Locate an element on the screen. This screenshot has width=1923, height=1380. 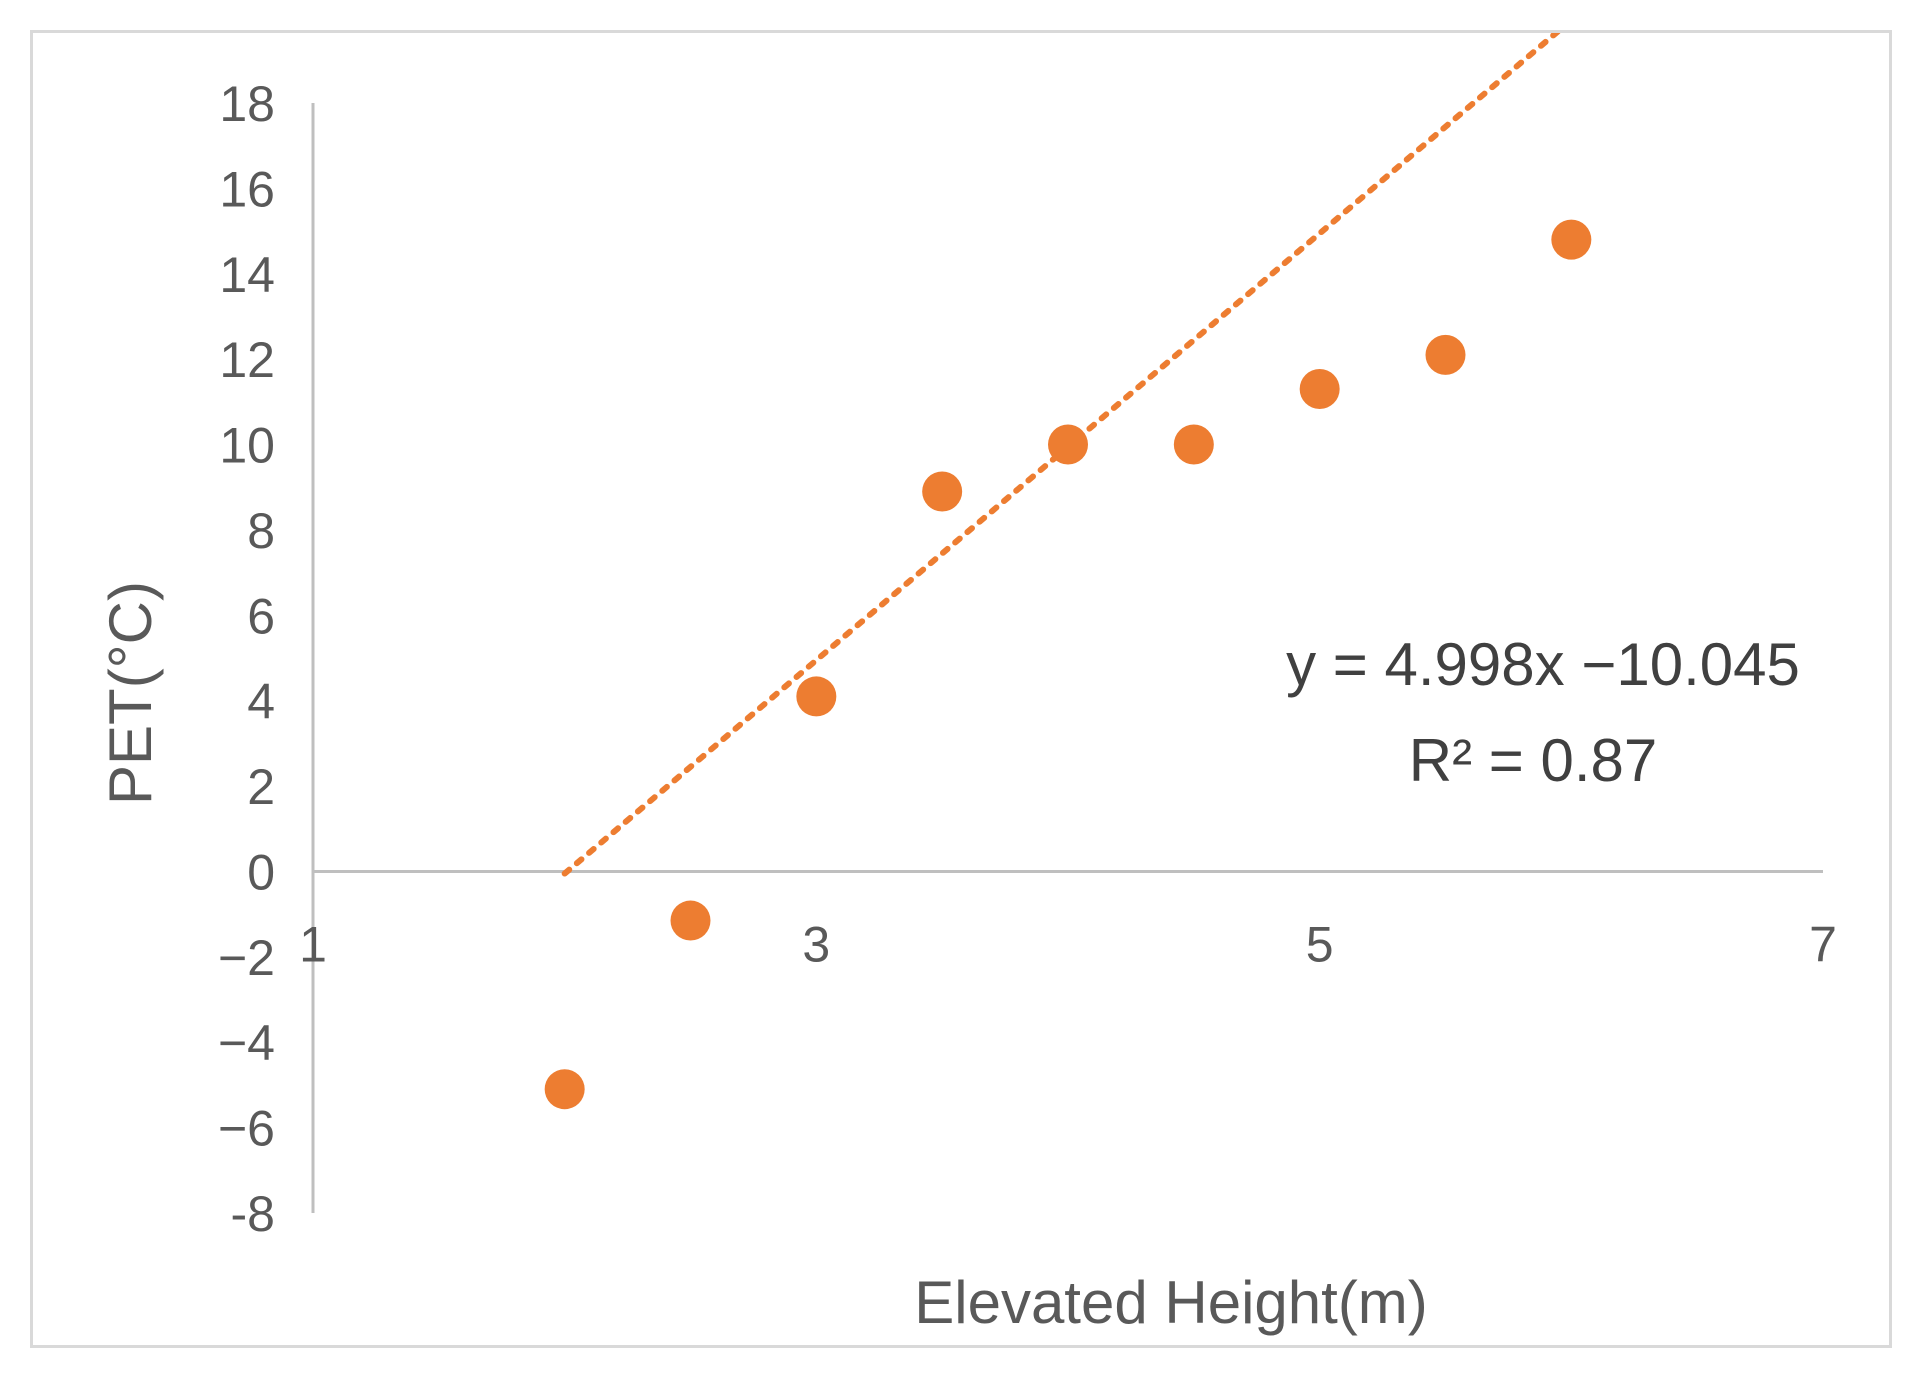
y-tick-label: 14 is located at coordinates (247, 275).